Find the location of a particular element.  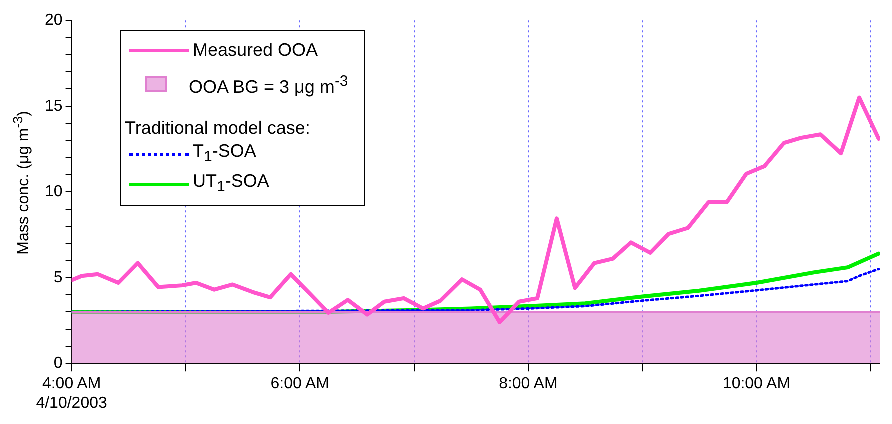

legend-title: Traditional model case: is located at coordinates (218, 128).